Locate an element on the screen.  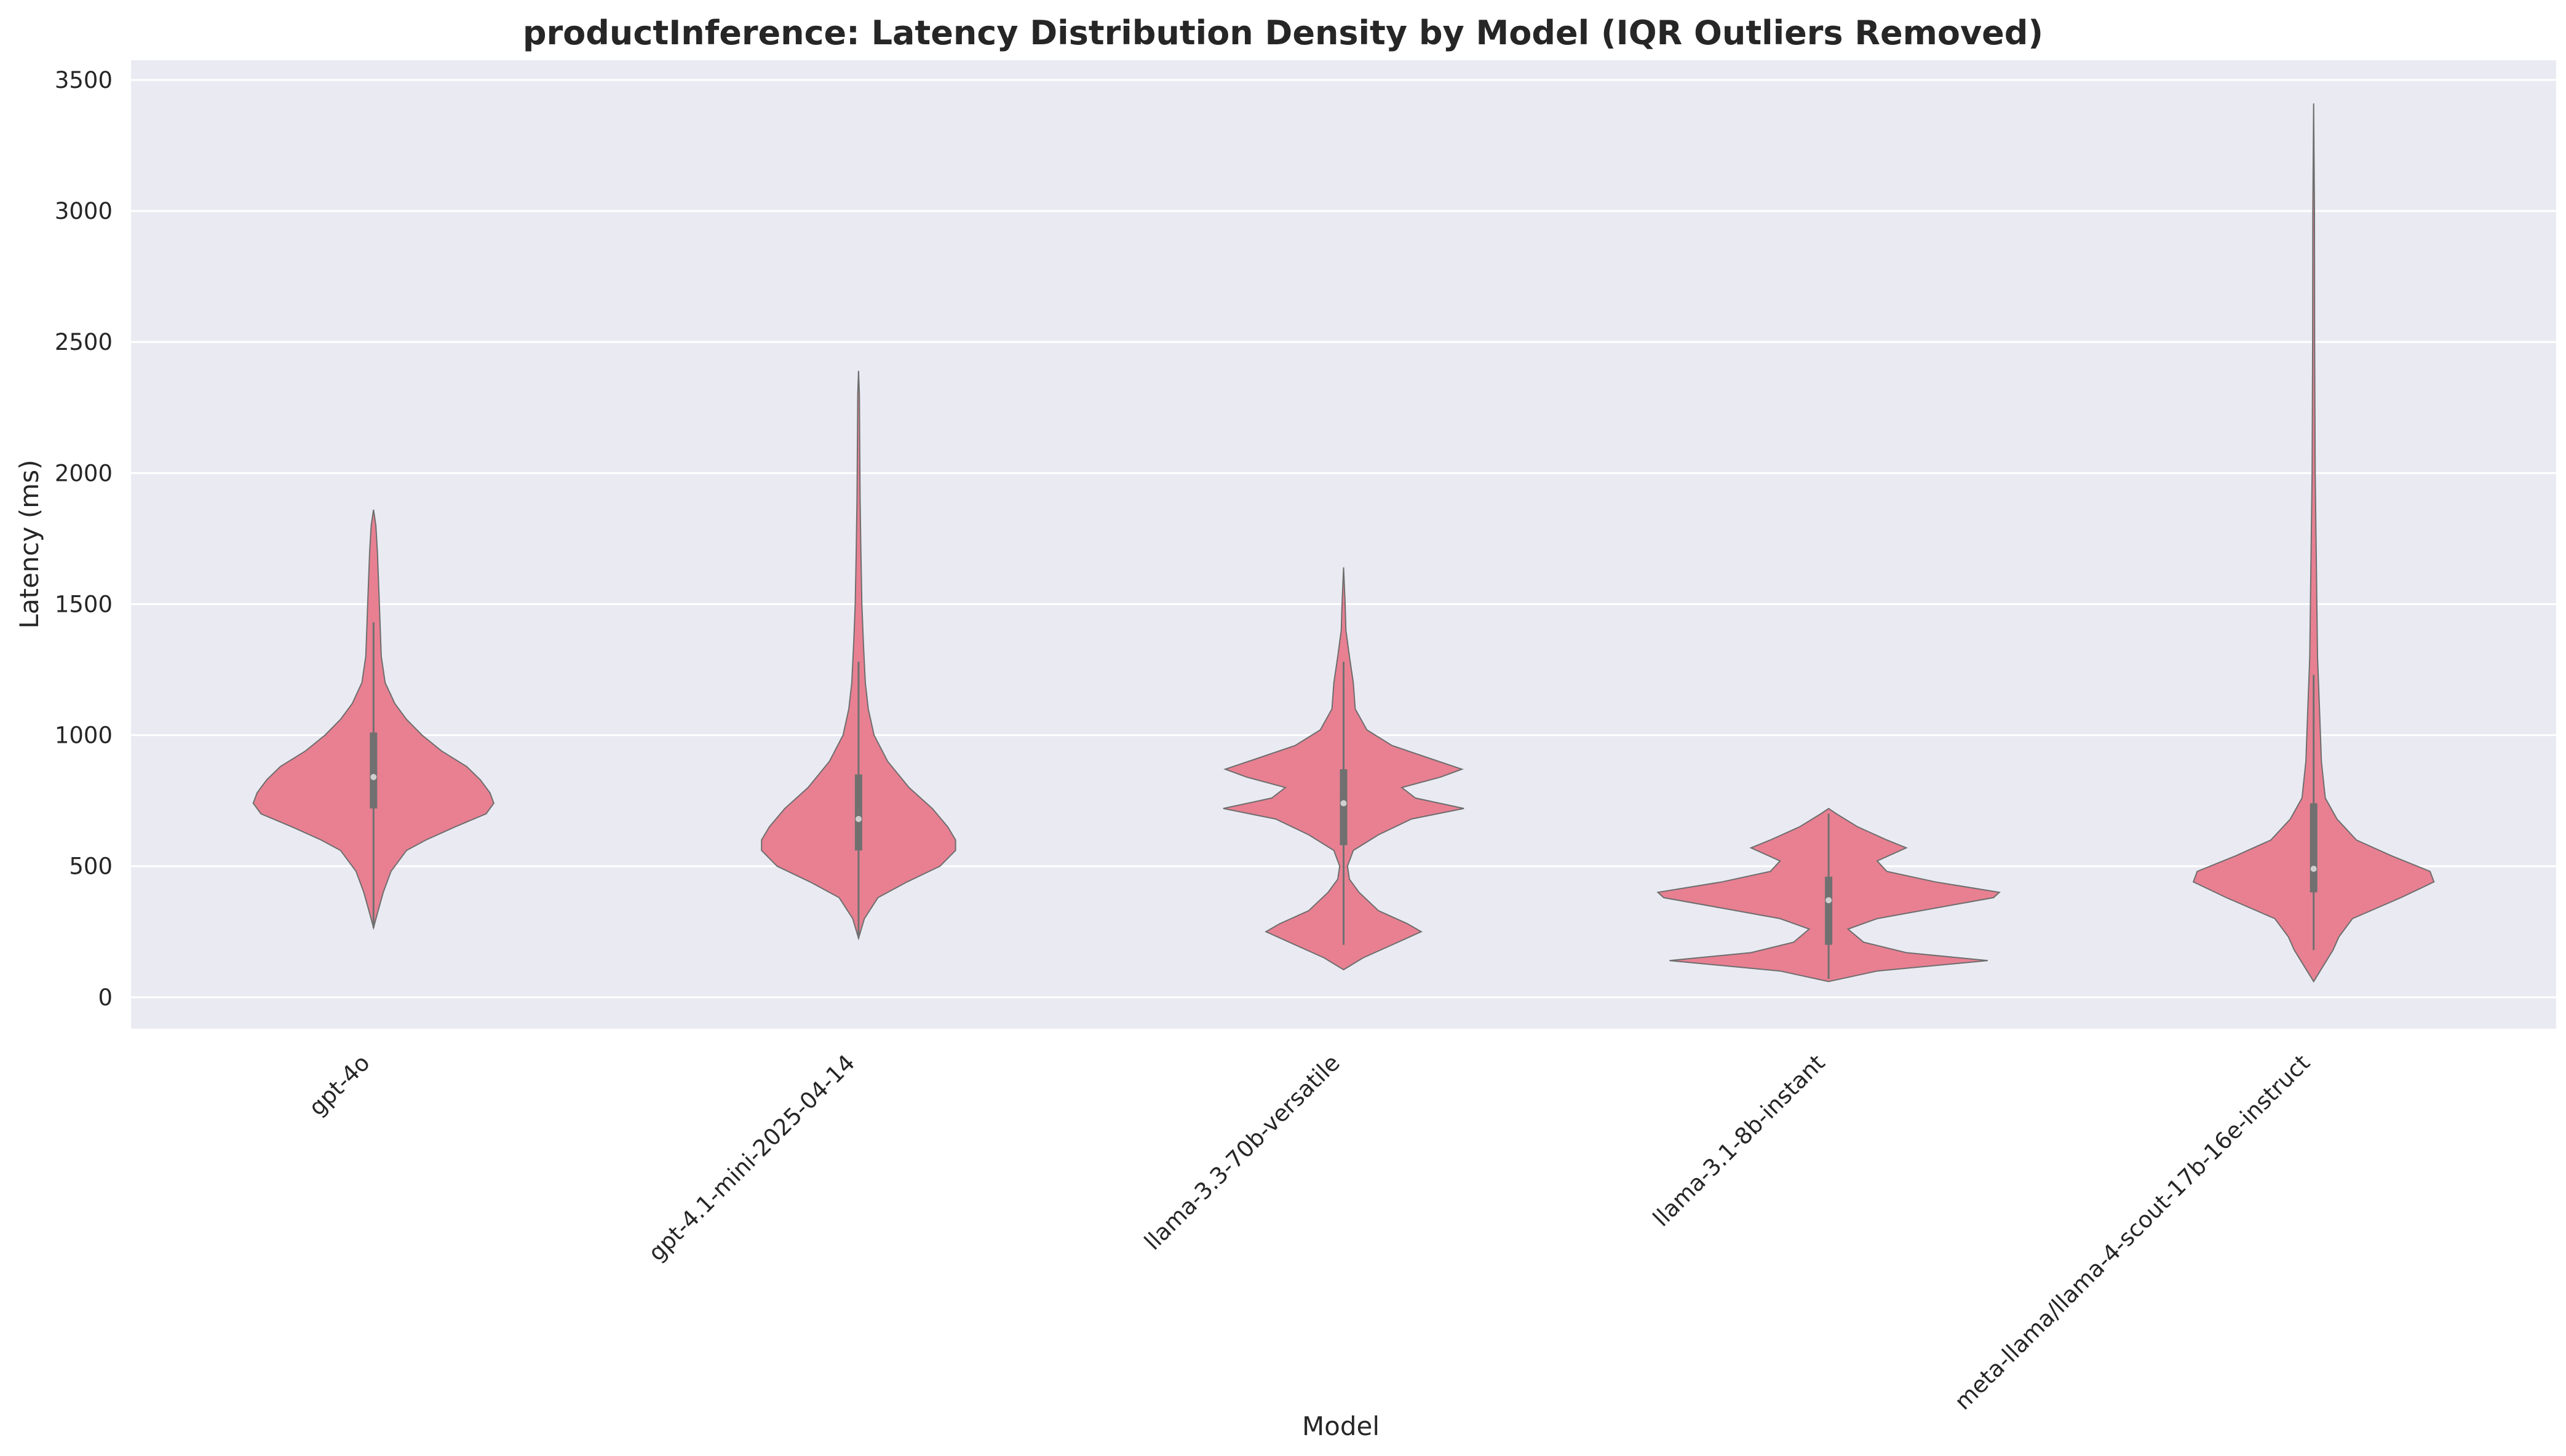
y-tick-label: 1500 is located at coordinates (84, 604).